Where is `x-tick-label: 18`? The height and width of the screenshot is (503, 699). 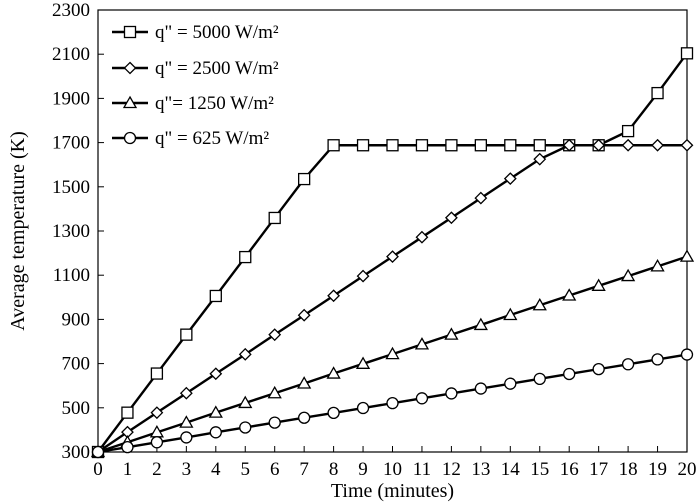
x-tick-label: 18 is located at coordinates (628, 469).